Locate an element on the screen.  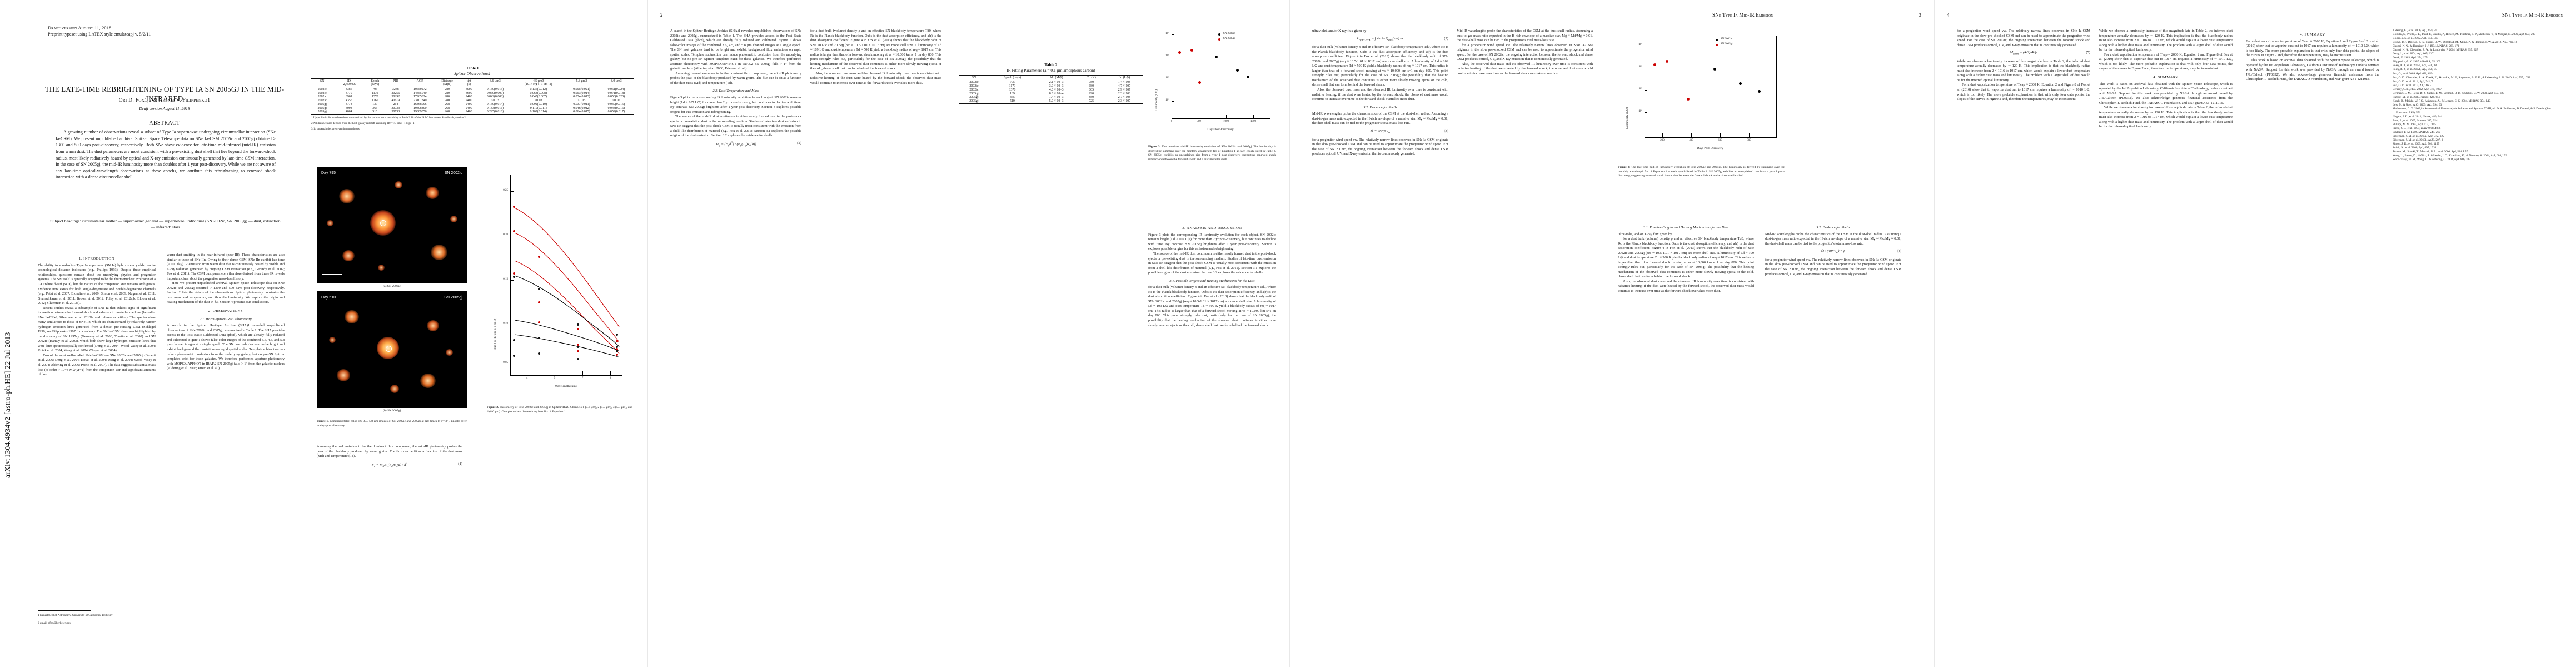
td: 0.052(0.017) is located at coordinates (616, 112).